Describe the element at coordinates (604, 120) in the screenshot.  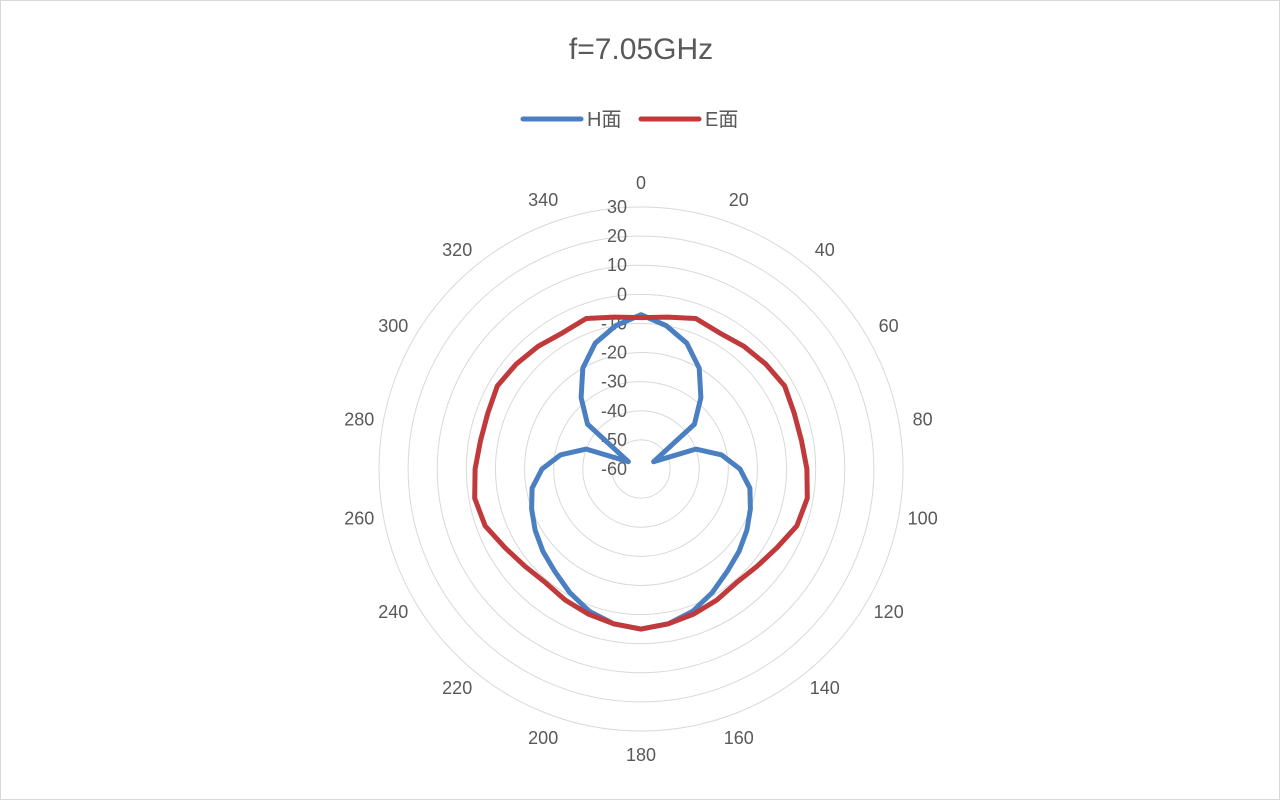
I see `legend-label: H面` at that location.